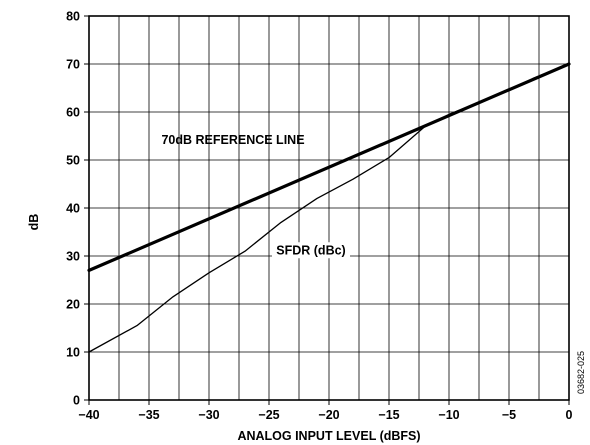 The height and width of the screenshot is (445, 590). I want to click on sfdr-label-background, so click(311, 250).